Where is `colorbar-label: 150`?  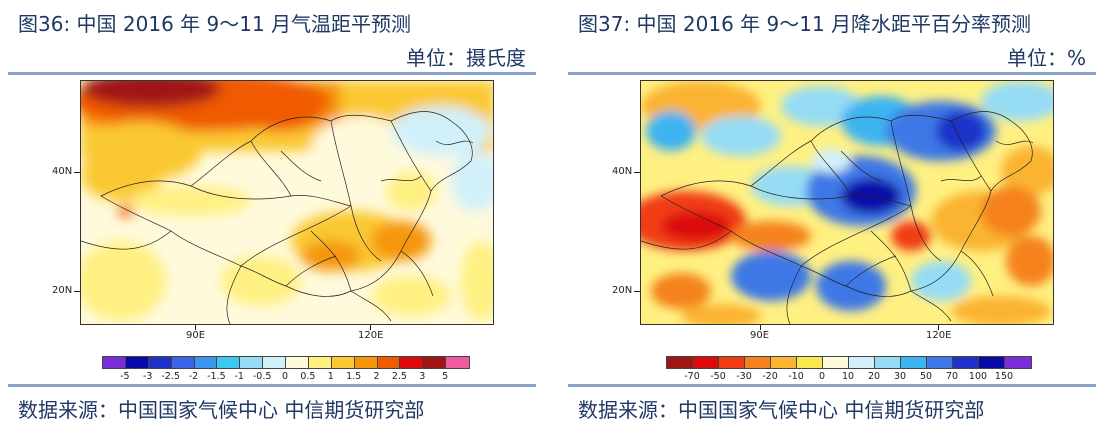
colorbar-label: 150 is located at coordinates (1004, 376).